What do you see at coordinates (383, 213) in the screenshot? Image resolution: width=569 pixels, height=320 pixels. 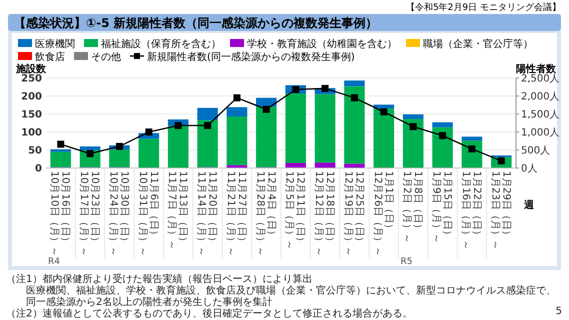 I see `x-tick-label: 12月26日（月）～ 1月1日（日）` at bounding box center [383, 213].